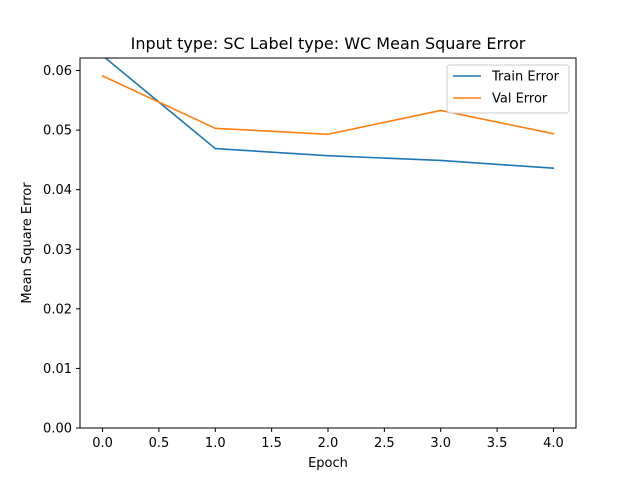  What do you see at coordinates (520, 99) in the screenshot?
I see `legend-label: Val Error` at bounding box center [520, 99].